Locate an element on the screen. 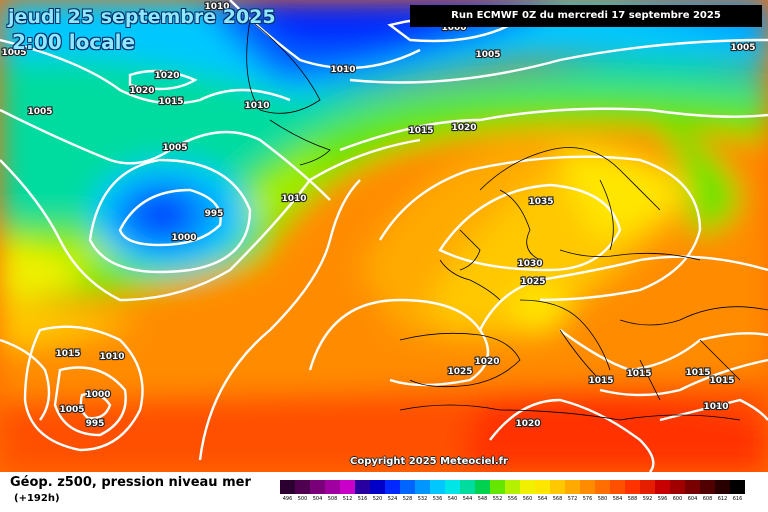 Image resolution: width=768 pixels, height=512 pixels. scale-label: 512 is located at coordinates (347, 499).